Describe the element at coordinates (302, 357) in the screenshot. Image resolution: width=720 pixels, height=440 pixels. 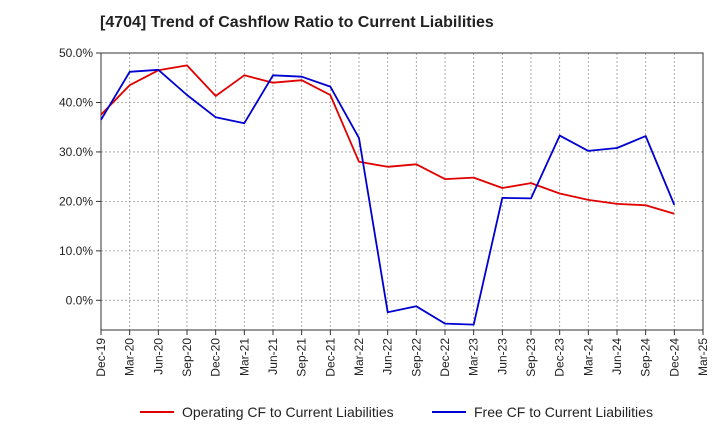
I see `x-tick-label: Sep-21` at that location.